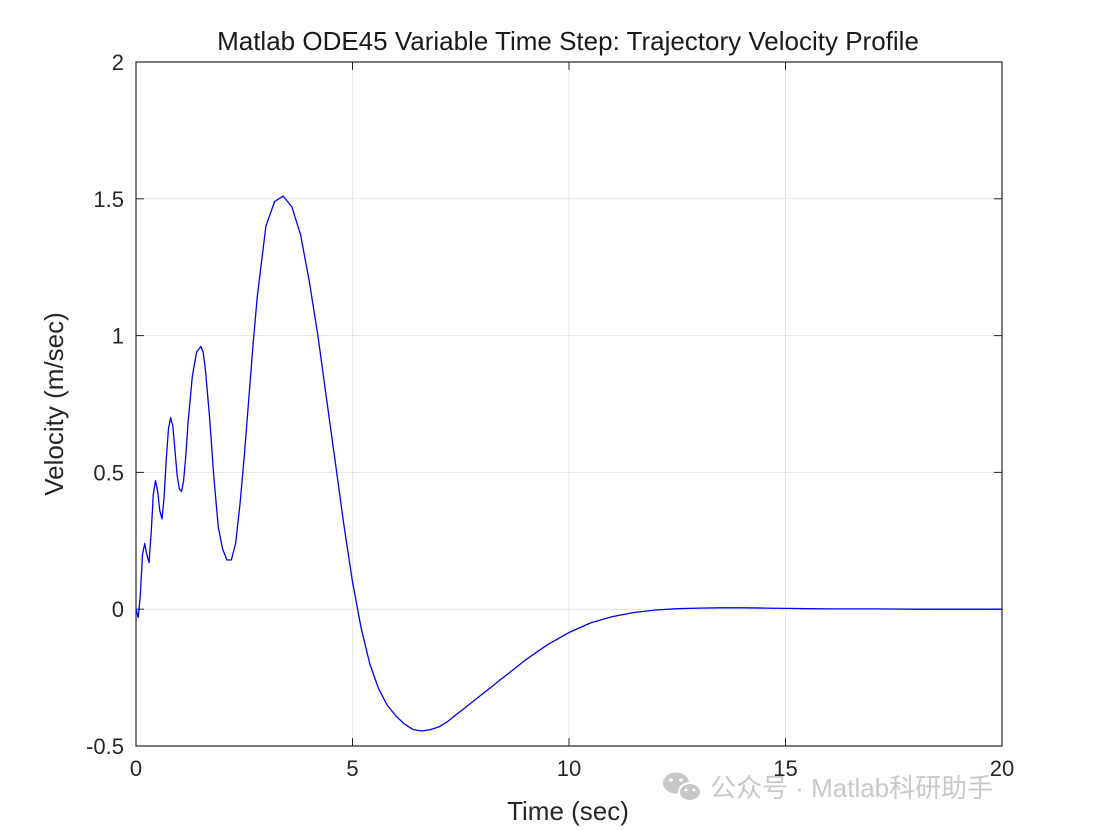  I want to click on x-tick-label: 15, so click(785, 768).